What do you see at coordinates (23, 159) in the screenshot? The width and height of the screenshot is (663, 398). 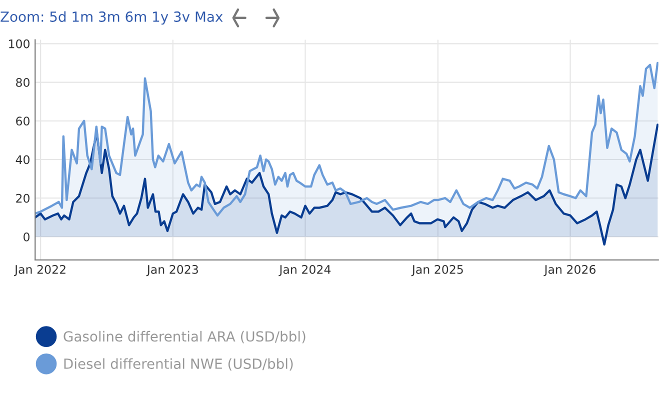 I see `y-tick-label: 40` at bounding box center [23, 159].